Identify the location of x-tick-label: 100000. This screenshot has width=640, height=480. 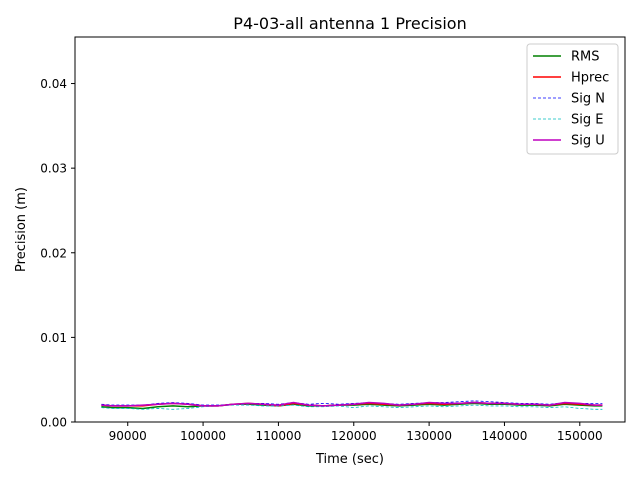
(203, 436).